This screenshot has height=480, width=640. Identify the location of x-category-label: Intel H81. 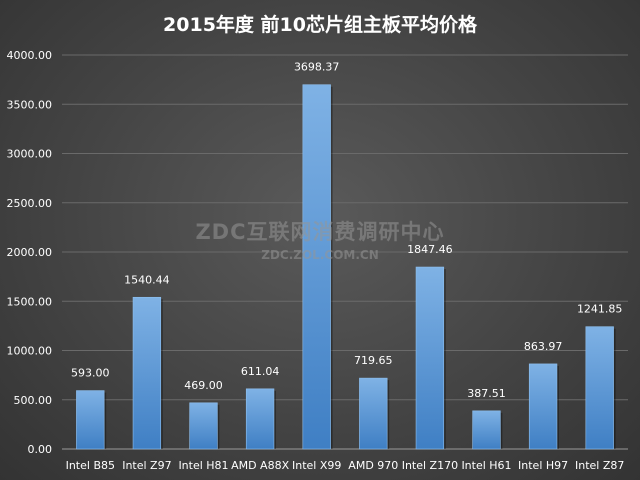
(203, 465).